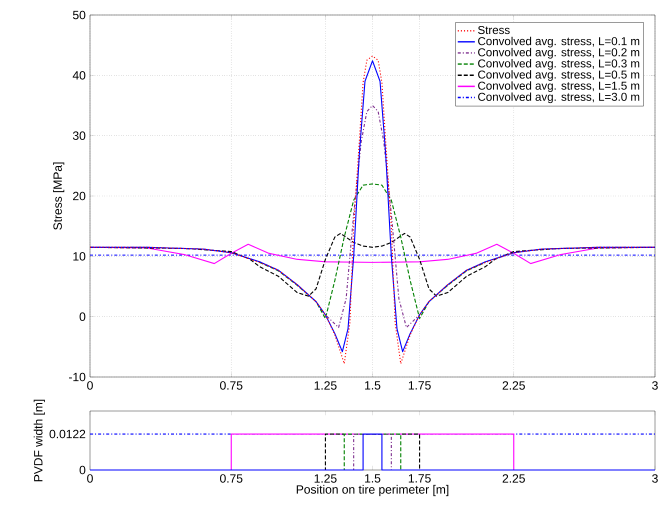 Image resolution: width=670 pixels, height=512 pixels. What do you see at coordinates (559, 53) in the screenshot?
I see `legend-label: Convolved avg. stress, L=0.2 m` at bounding box center [559, 53].